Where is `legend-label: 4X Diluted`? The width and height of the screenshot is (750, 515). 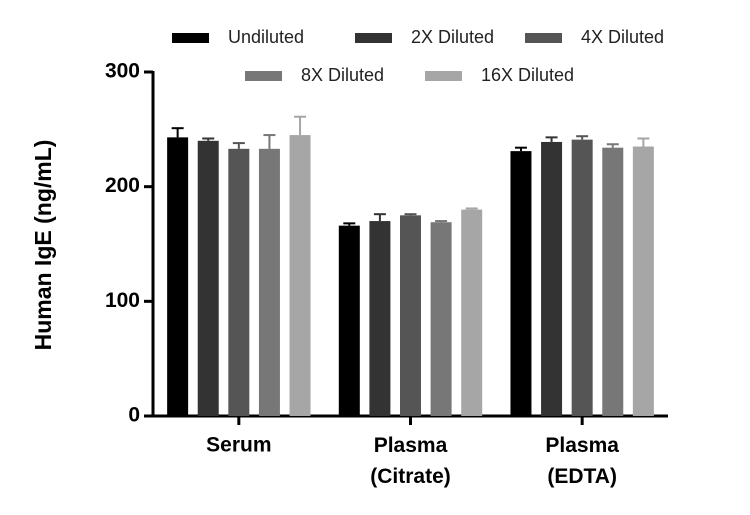
legend-label: 4X Diluted is located at coordinates (622, 37).